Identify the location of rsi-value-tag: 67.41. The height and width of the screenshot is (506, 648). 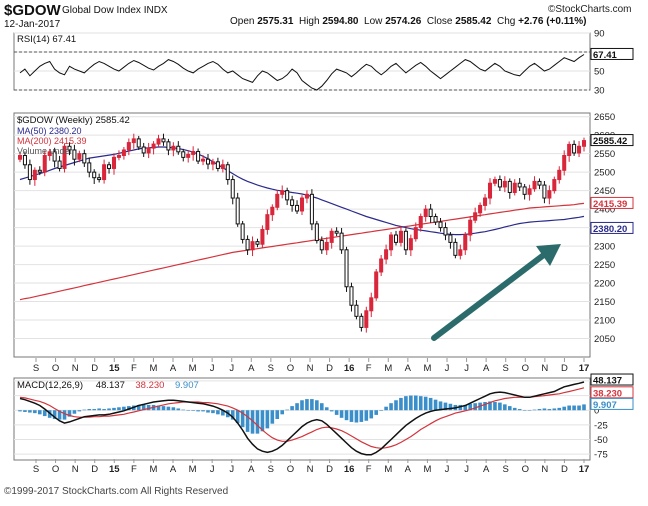
(605, 55).